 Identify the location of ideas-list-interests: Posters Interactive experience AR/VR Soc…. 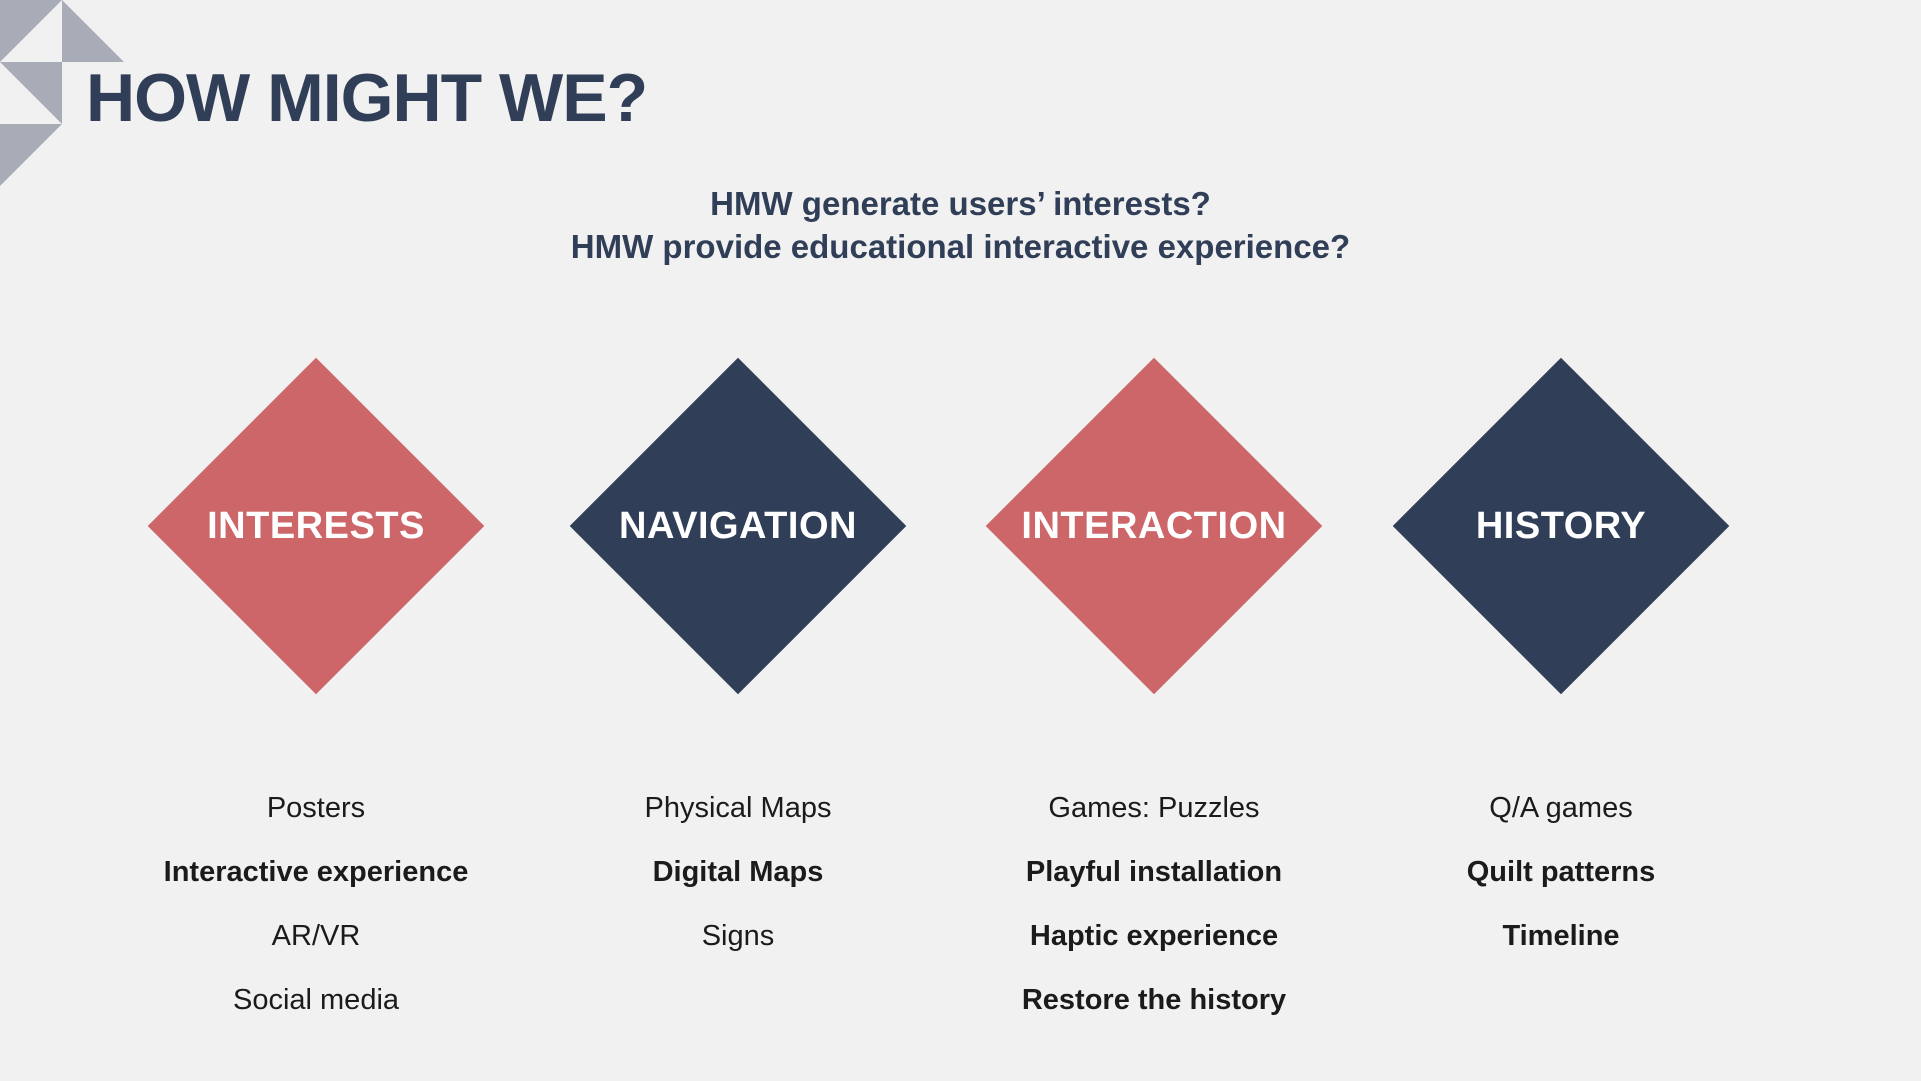
(316, 914).